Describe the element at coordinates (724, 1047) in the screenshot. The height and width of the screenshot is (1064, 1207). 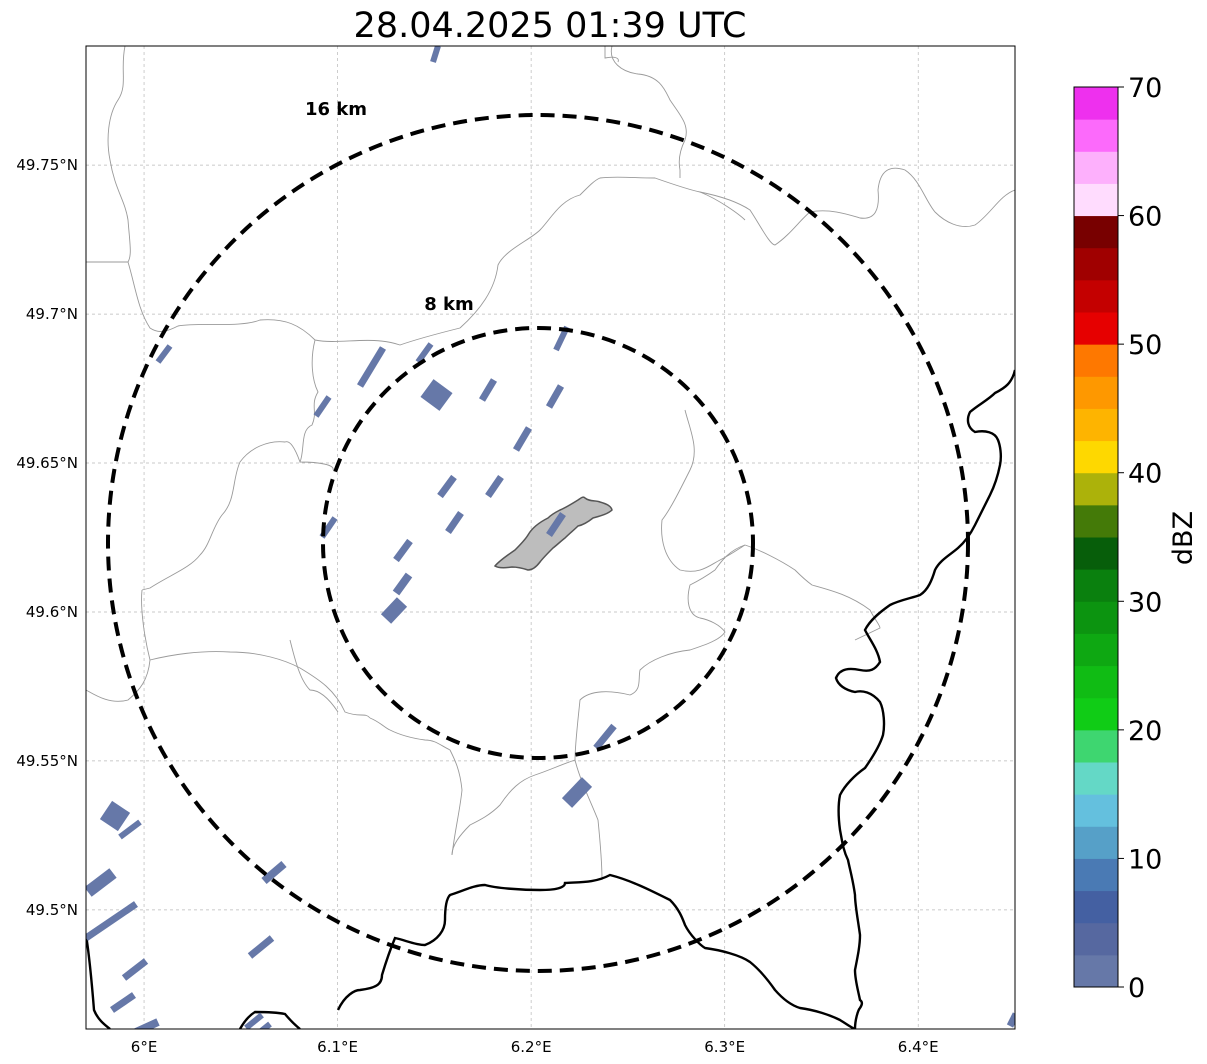
I see `lon-tick-label: 6.3°E` at that location.